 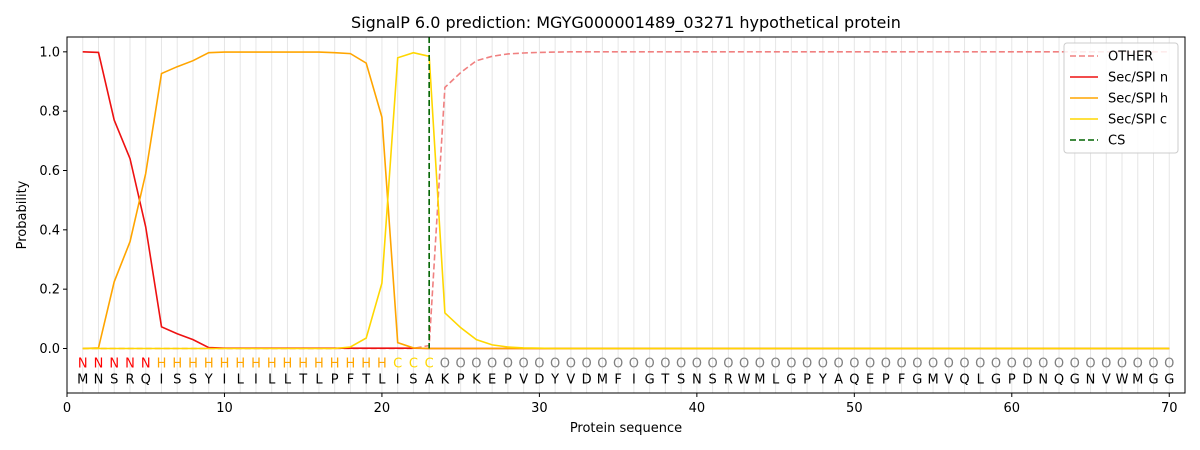 I want to click on x-tick-label: 60, so click(x=1012, y=408).